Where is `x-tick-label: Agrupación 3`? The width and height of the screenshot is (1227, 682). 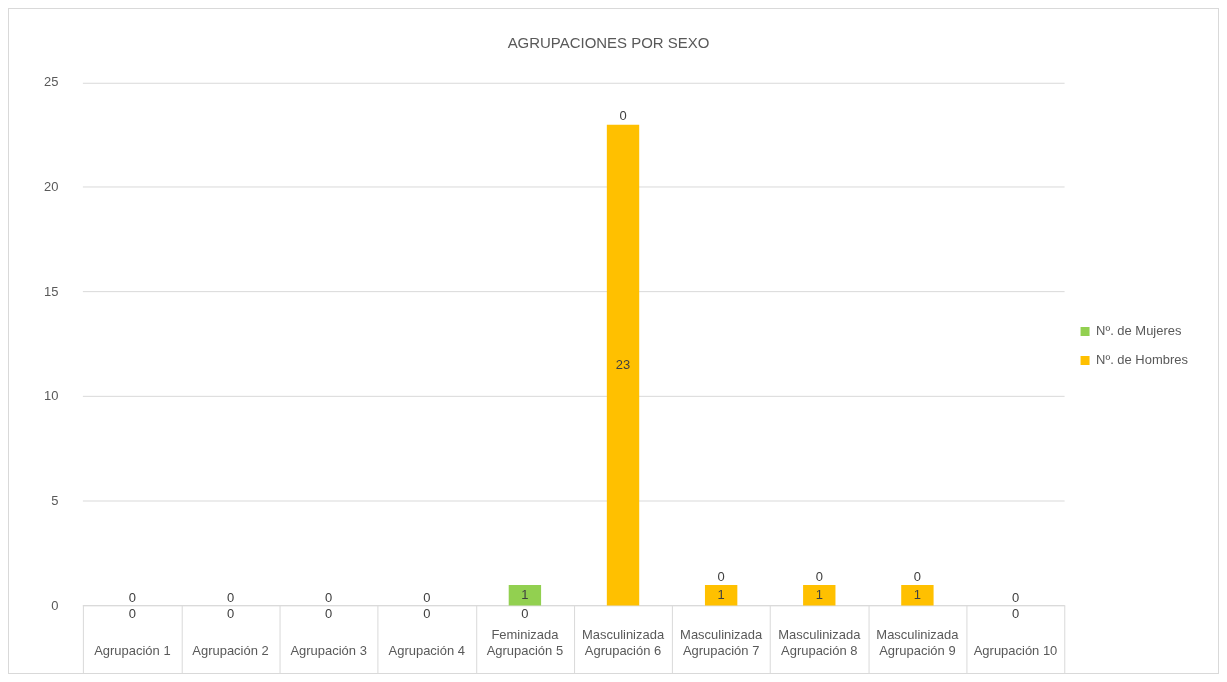
x-tick-label: Agrupación 3 is located at coordinates (328, 650).